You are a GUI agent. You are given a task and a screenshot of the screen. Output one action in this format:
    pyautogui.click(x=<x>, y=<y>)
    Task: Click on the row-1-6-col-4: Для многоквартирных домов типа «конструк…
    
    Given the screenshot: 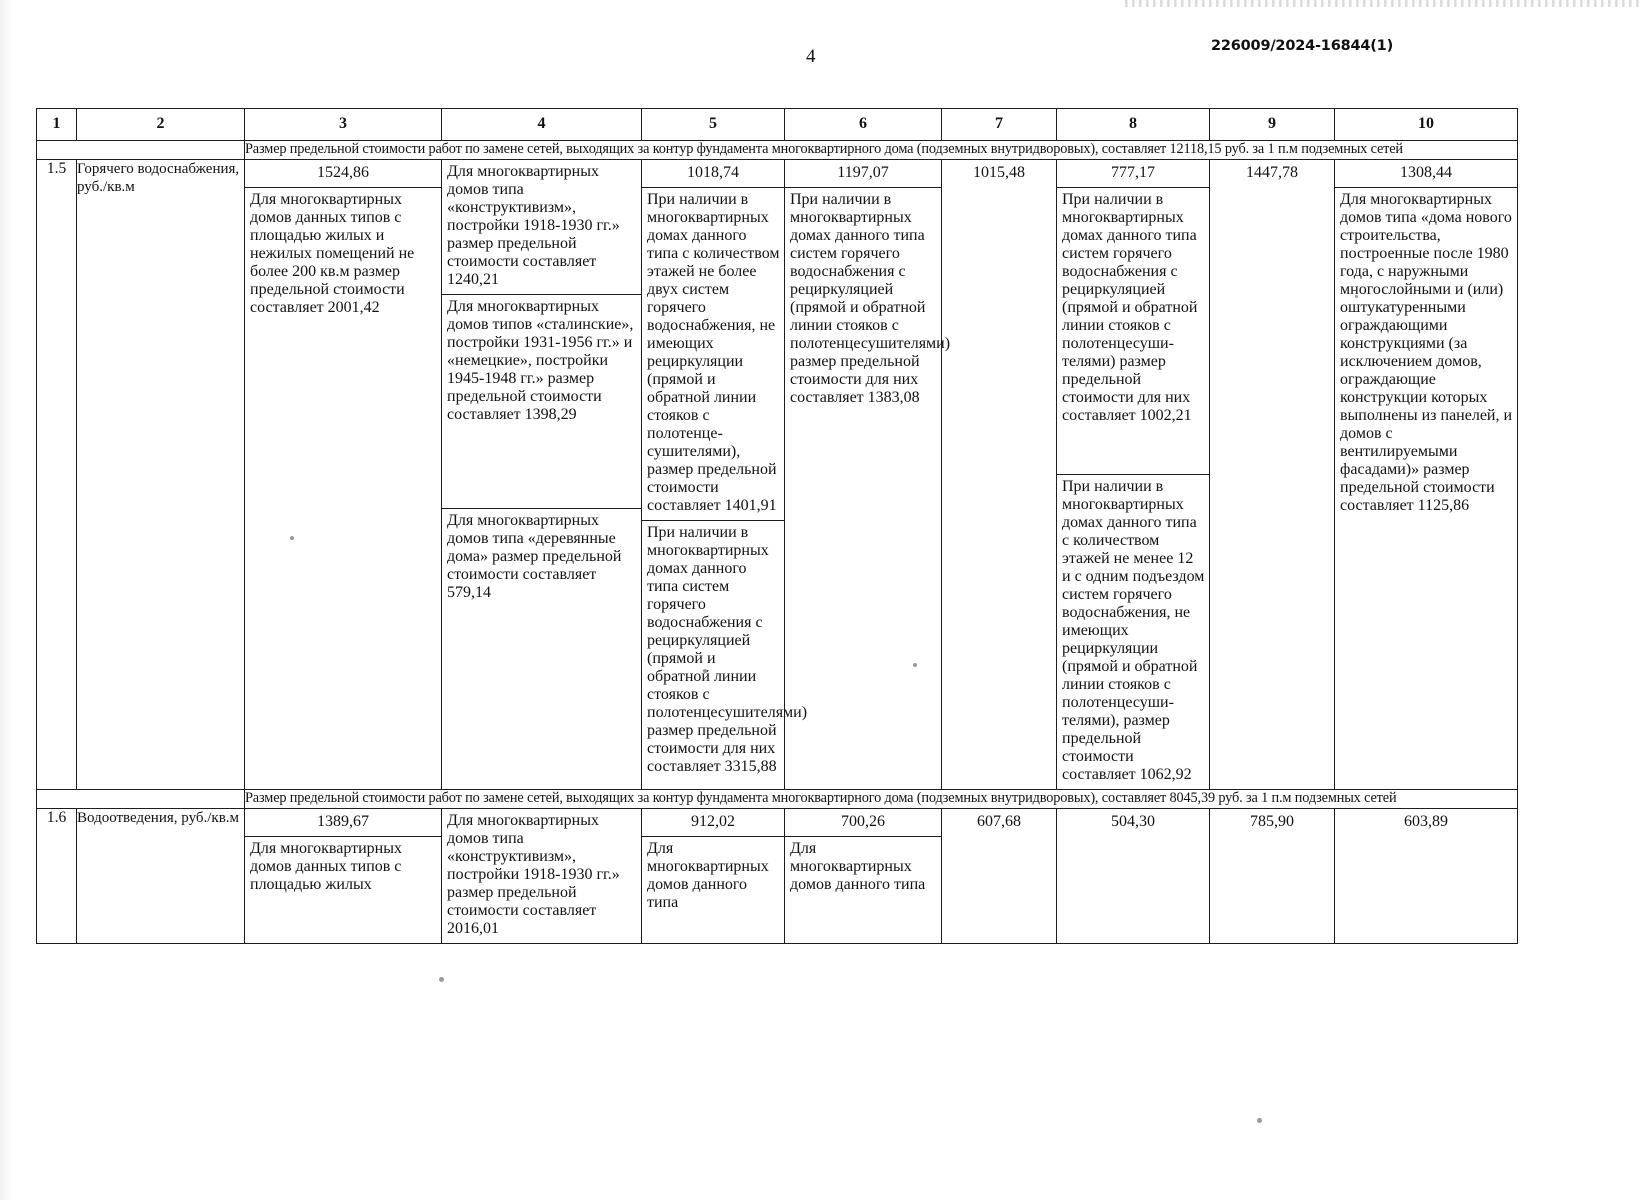 What is the action you would take?
    pyautogui.click(x=541, y=875)
    